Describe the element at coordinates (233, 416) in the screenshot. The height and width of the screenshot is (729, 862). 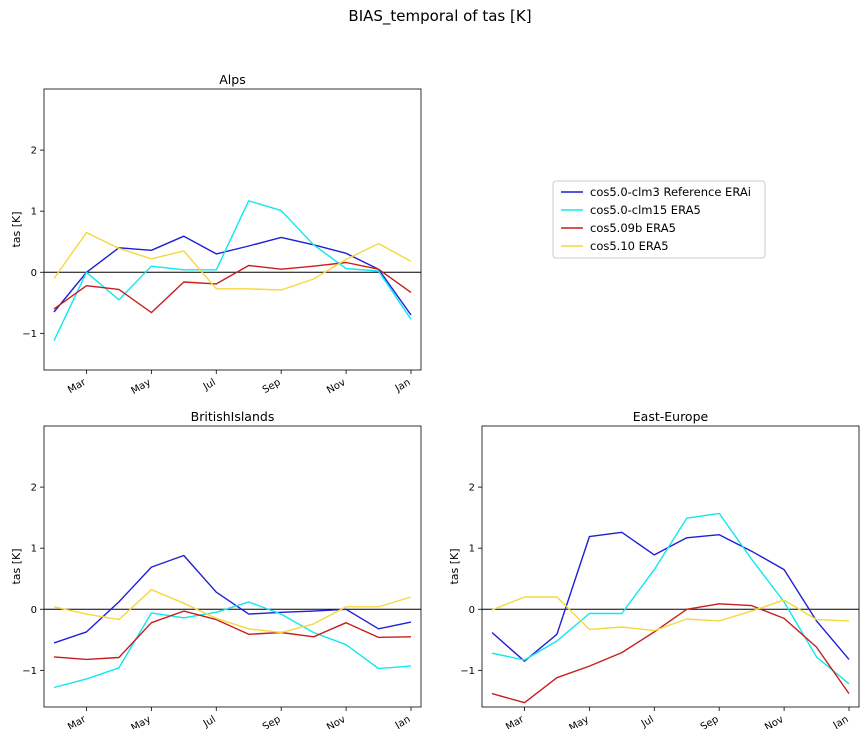
I see `panel-title-british-islands: BritishIslands` at that location.